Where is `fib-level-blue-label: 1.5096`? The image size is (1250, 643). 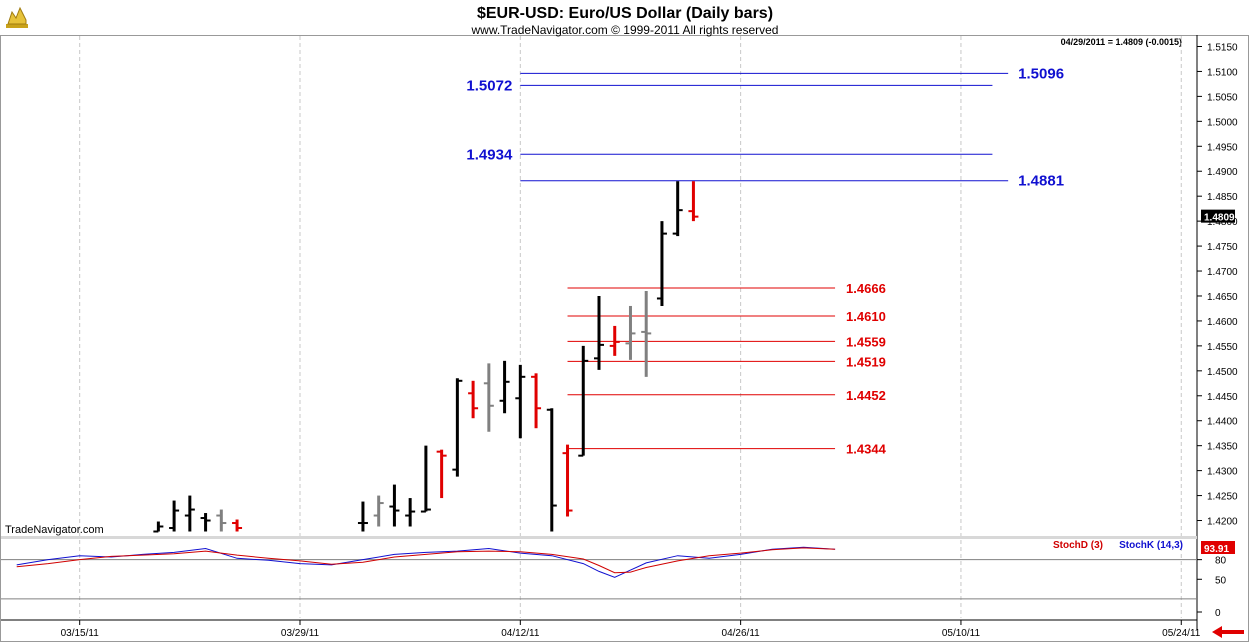
fib-level-blue-label: 1.5096 is located at coordinates (1041, 73).